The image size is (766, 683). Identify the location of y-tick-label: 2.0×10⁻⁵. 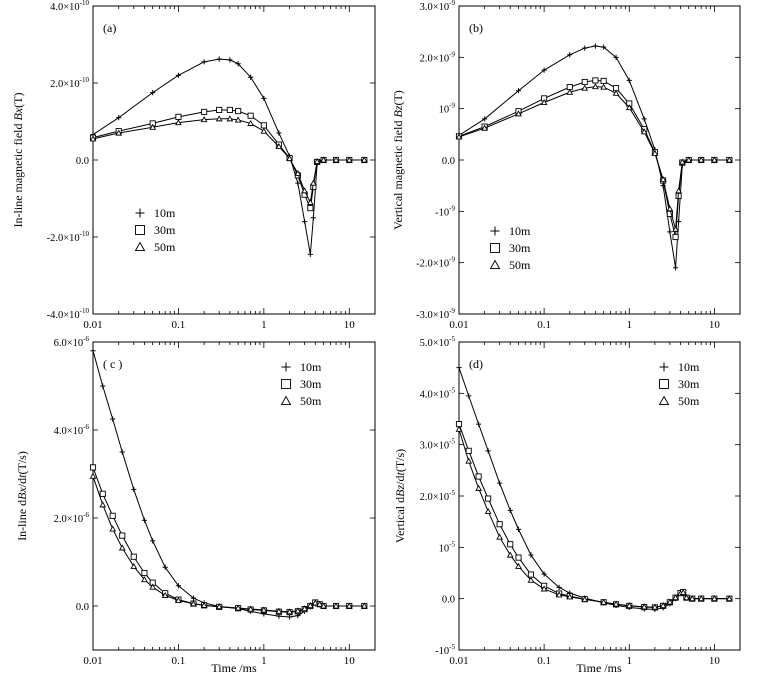
(438, 496).